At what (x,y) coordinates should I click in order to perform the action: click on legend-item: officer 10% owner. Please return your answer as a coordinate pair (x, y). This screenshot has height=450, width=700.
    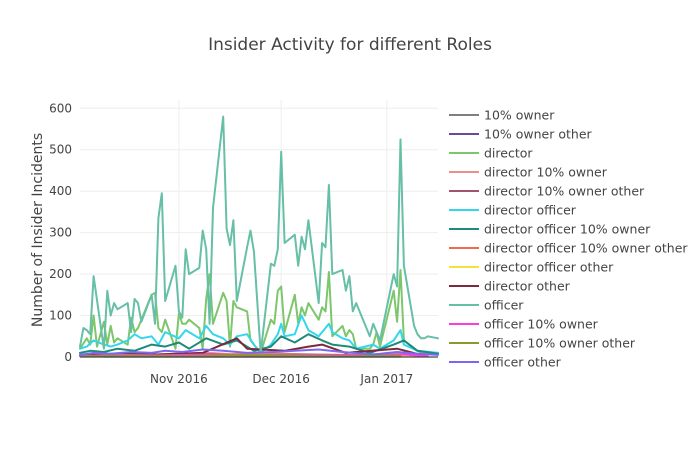
    Looking at the image, I should click on (524, 324).